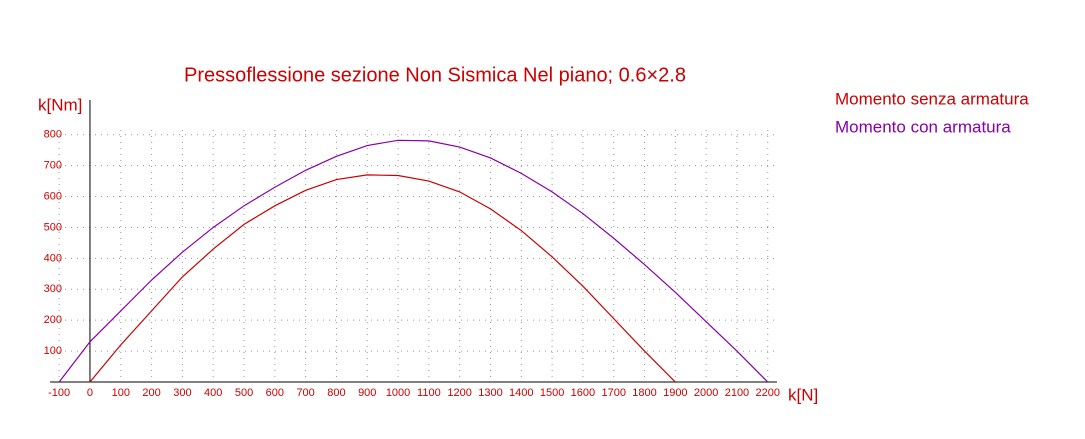 The height and width of the screenshot is (439, 1085). Describe the element at coordinates (803, 394) in the screenshot. I see `x-axis-label: k[N]` at that location.